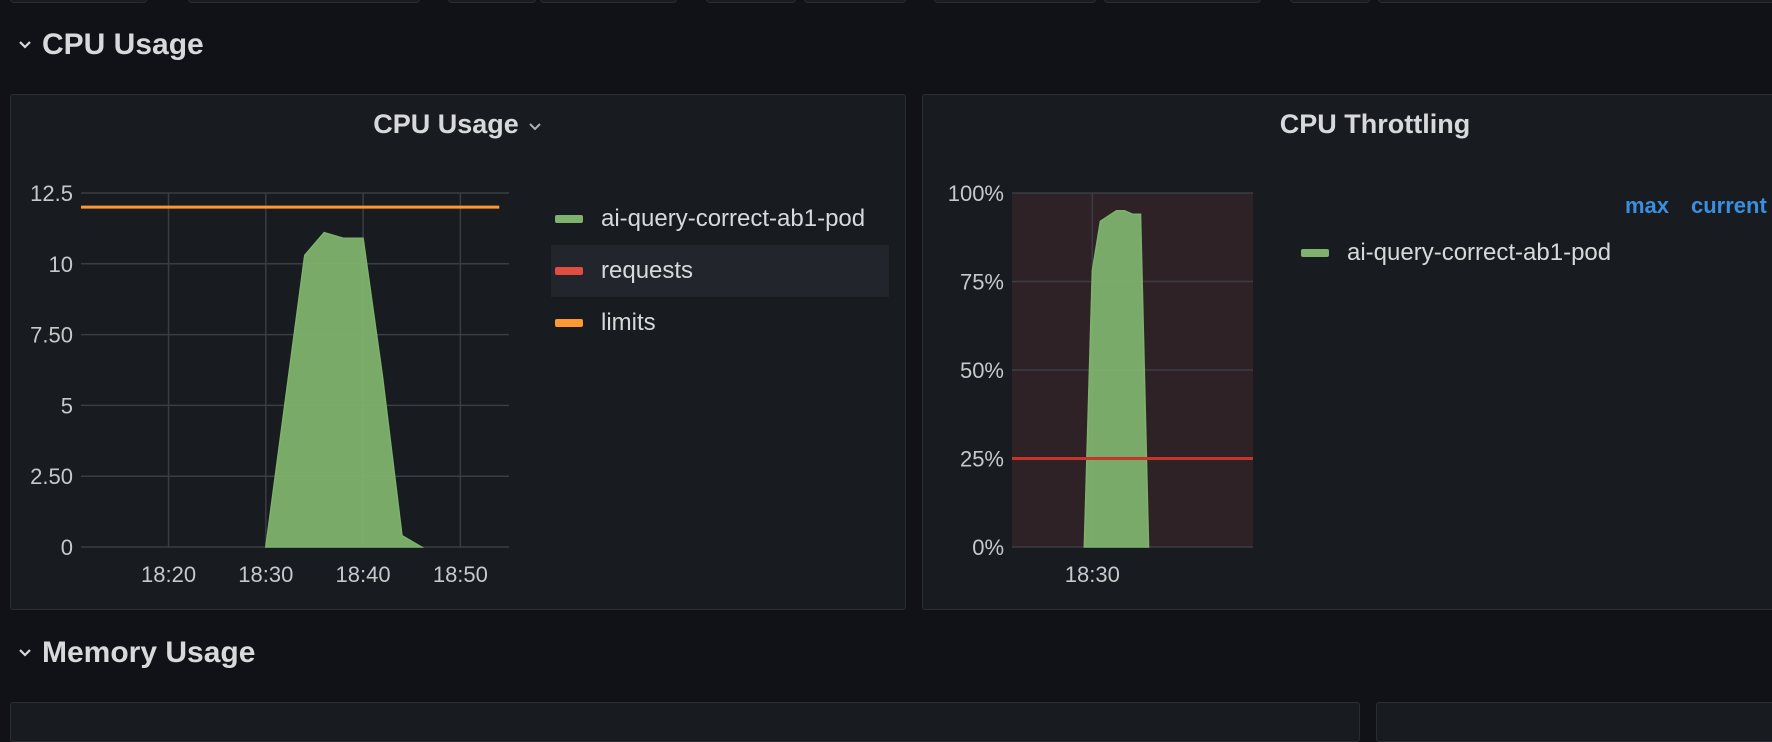 The height and width of the screenshot is (742, 1772). I want to click on panel-memory-secondary, so click(1574, 722).